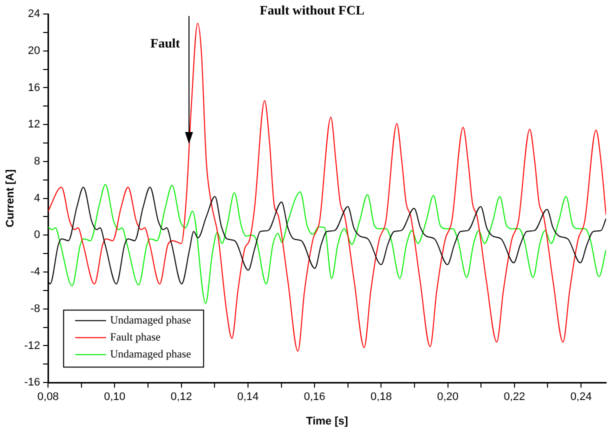  I want to click on y-tick-label: 4, so click(37, 198).